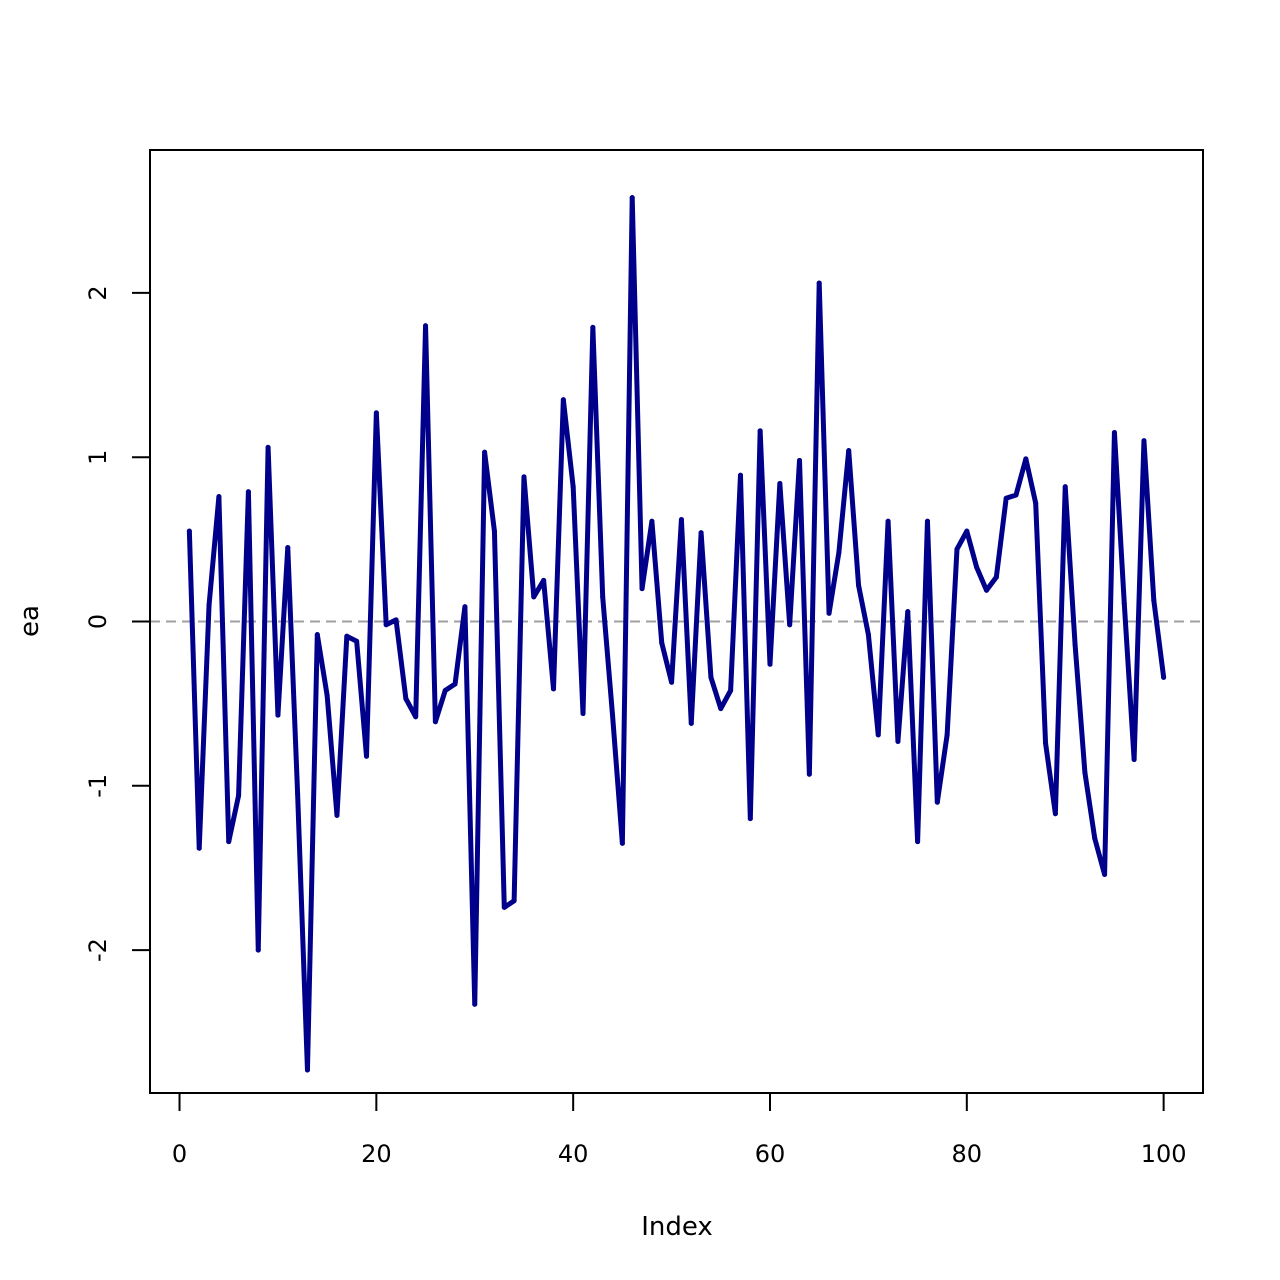 This screenshot has height=1280, width=1280. Describe the element at coordinates (573, 1154) in the screenshot. I see `x-tick-label: 40` at that location.